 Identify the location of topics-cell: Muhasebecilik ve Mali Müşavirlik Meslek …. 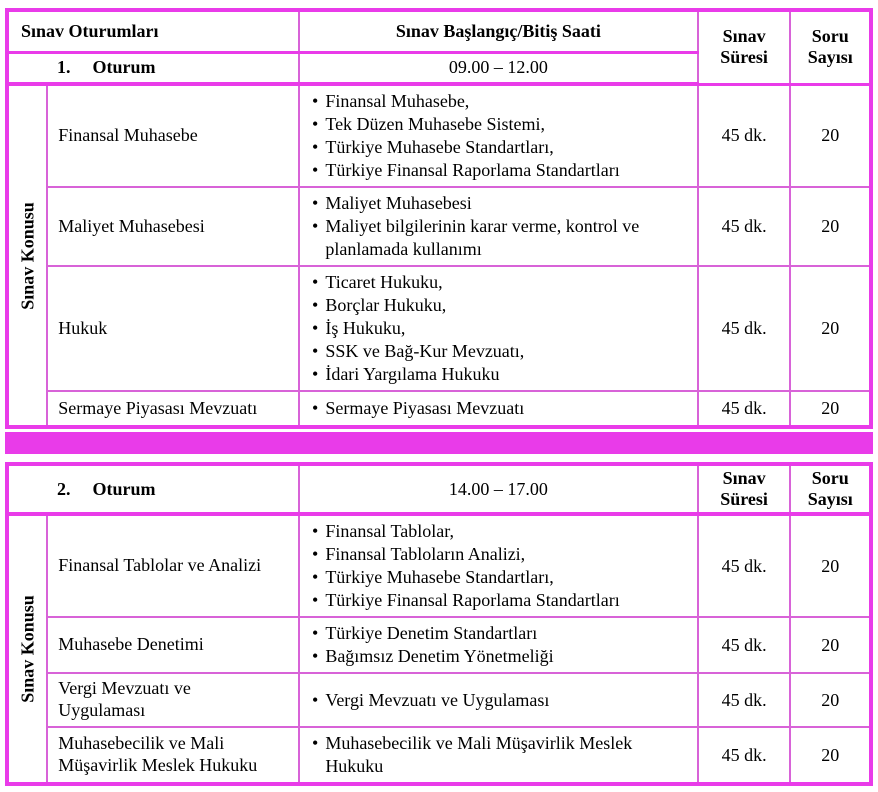
(498, 756).